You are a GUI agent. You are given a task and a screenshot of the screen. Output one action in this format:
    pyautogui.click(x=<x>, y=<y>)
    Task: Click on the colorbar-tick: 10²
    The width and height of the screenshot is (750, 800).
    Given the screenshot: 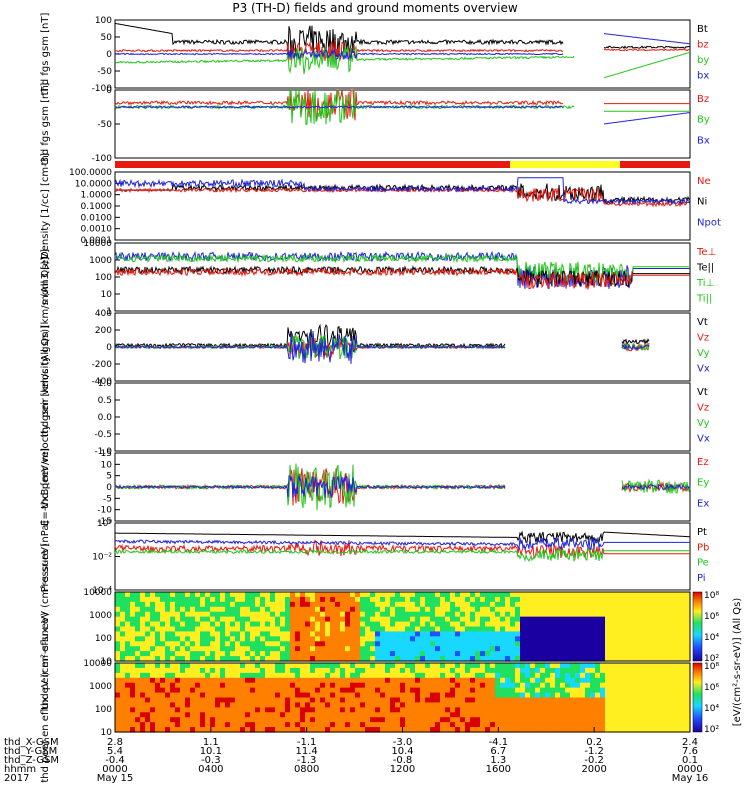 What is the action you would take?
    pyautogui.click(x=711, y=659)
    